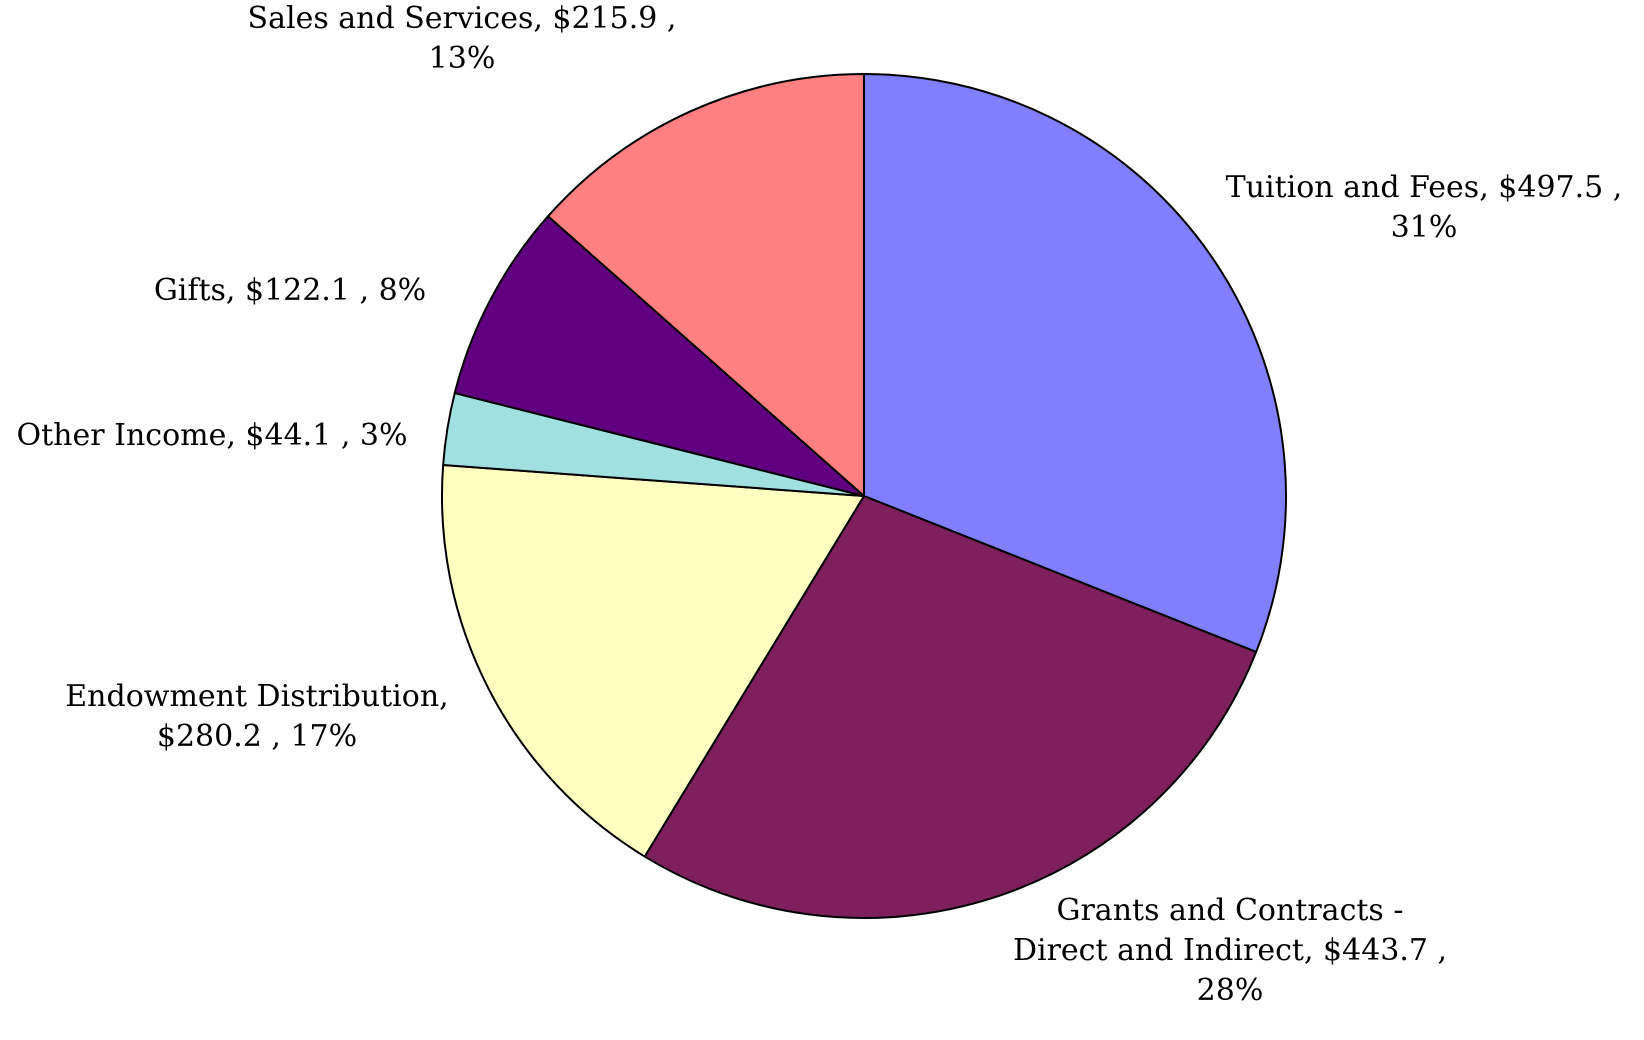 The height and width of the screenshot is (1040, 1644). What do you see at coordinates (659, 356) in the screenshot?
I see `pie-slice-gifts` at bounding box center [659, 356].